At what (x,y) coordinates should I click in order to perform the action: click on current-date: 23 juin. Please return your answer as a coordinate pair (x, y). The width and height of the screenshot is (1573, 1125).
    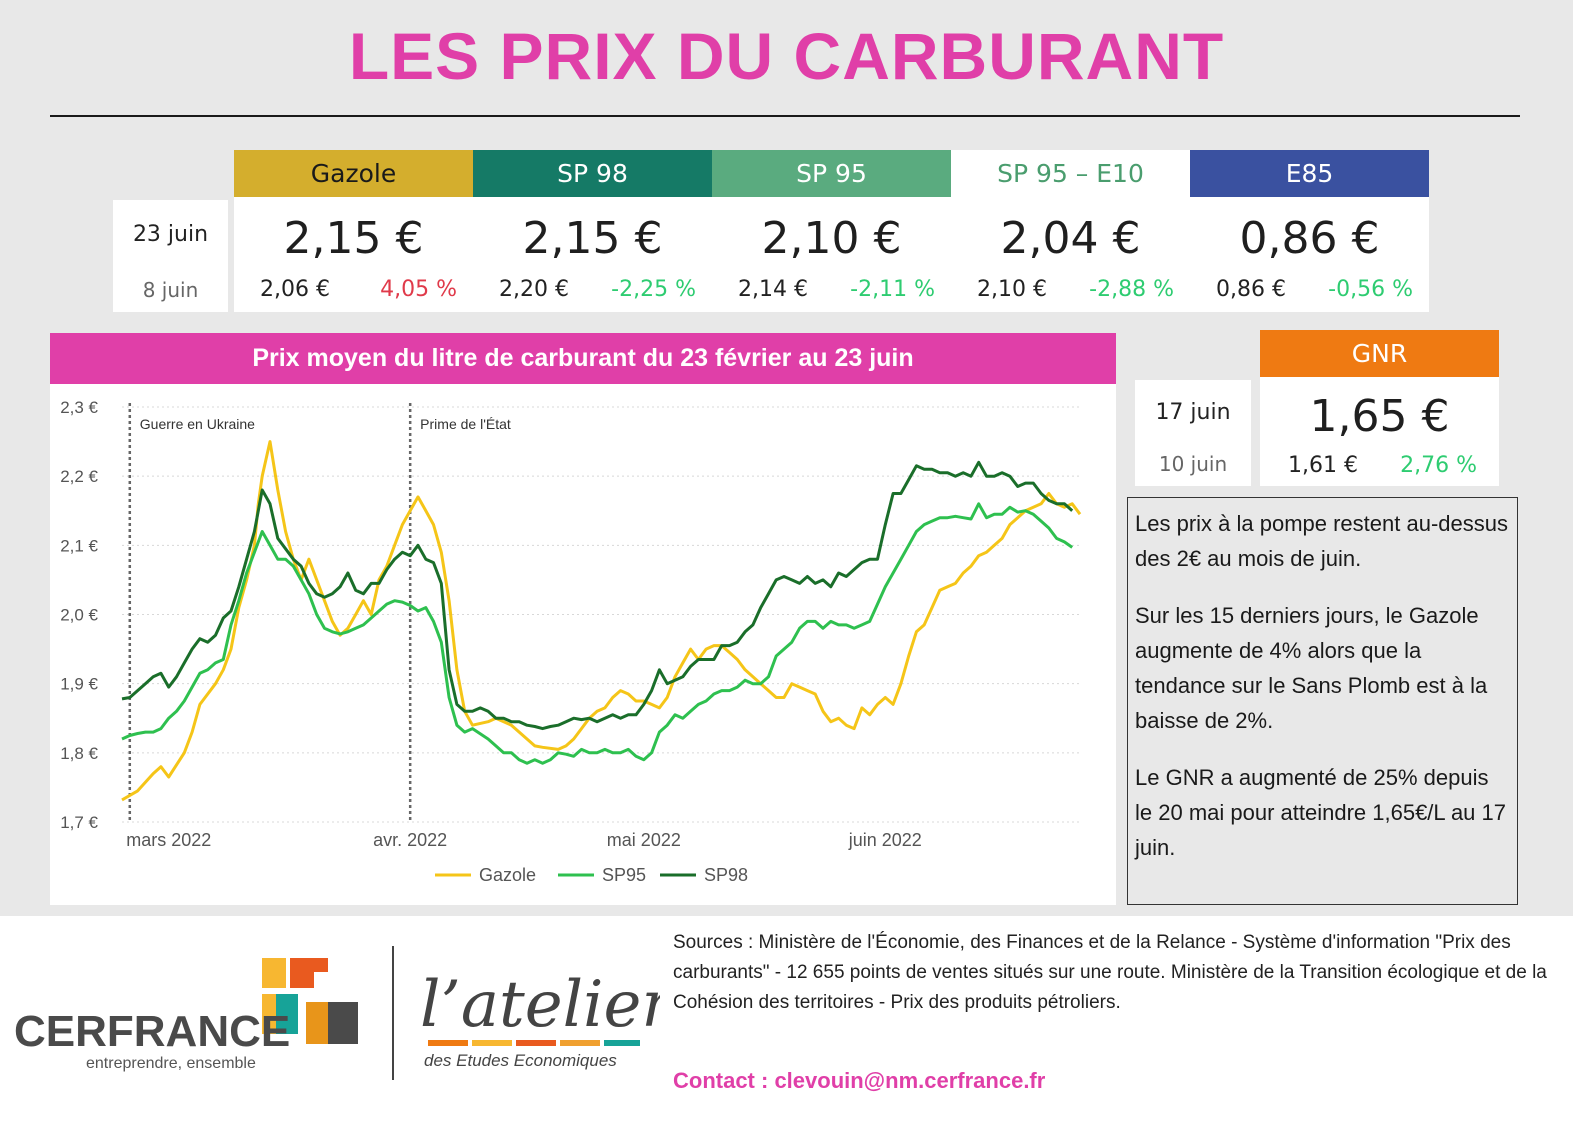
    Looking at the image, I should click on (170, 234).